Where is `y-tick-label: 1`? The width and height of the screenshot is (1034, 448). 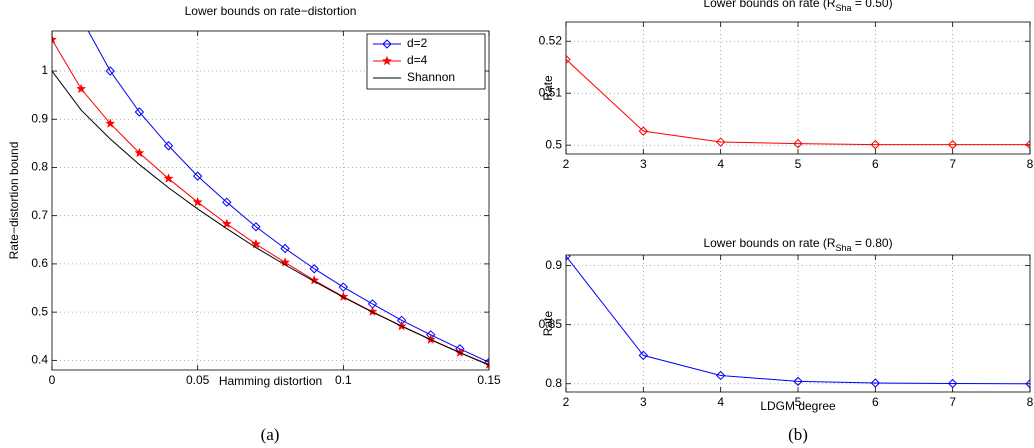
y-tick-label: 1 is located at coordinates (44, 70).